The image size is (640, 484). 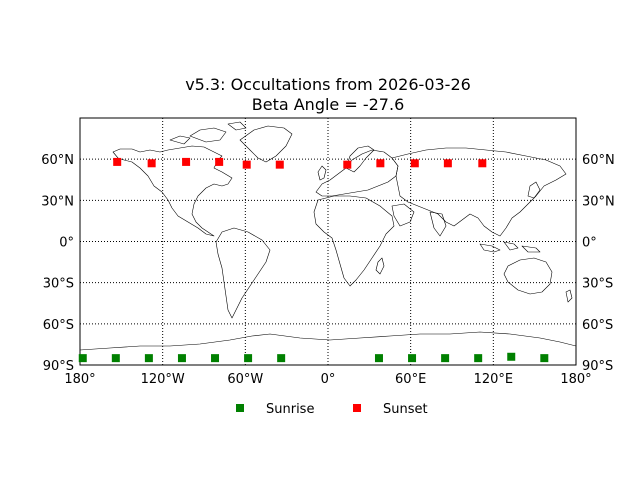 I want to click on lon-tick-label: 60°W, so click(x=245, y=379).